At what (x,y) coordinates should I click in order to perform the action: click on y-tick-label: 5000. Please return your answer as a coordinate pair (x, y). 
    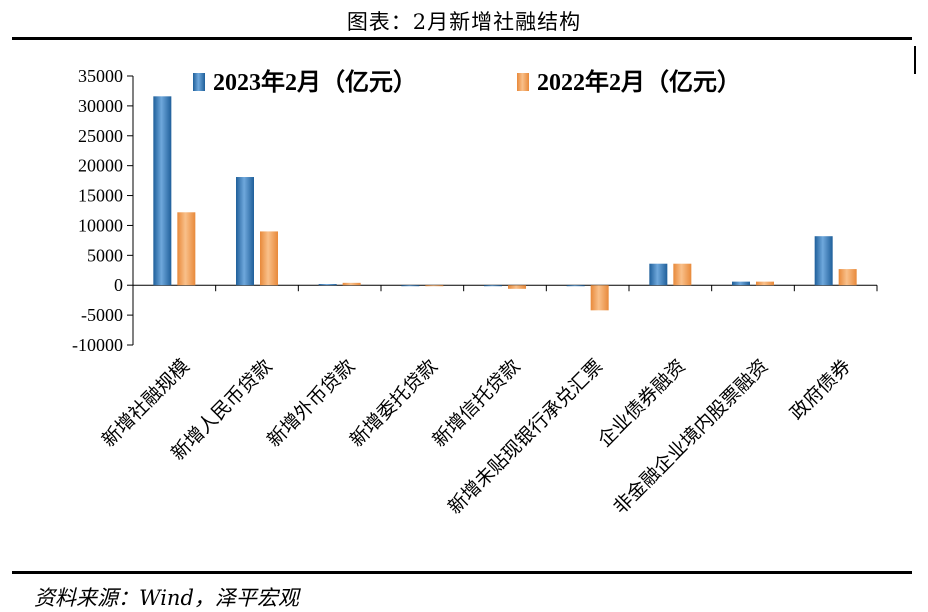
    Looking at the image, I should click on (105, 255).